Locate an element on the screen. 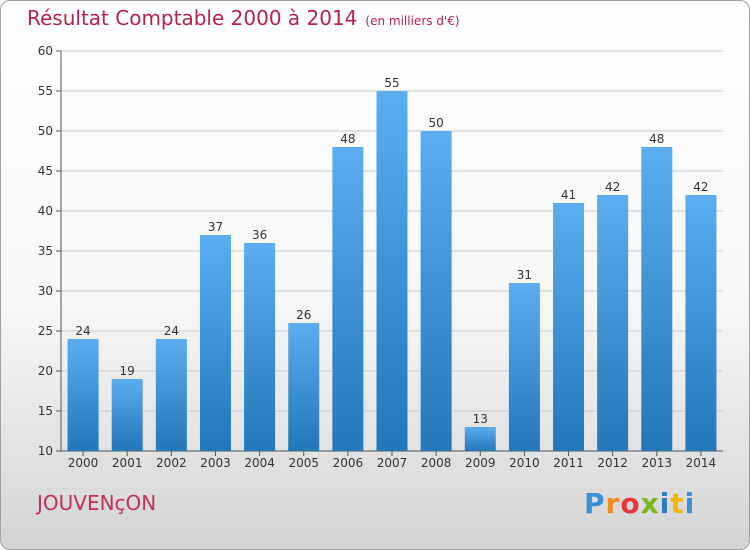 The width and height of the screenshot is (750, 550). logo-letter: r is located at coordinates (613, 503).